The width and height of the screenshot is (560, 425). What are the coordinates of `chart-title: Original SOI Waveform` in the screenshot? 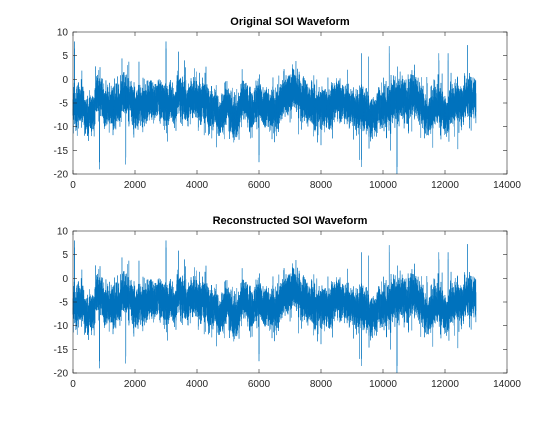 It's located at (290, 22).